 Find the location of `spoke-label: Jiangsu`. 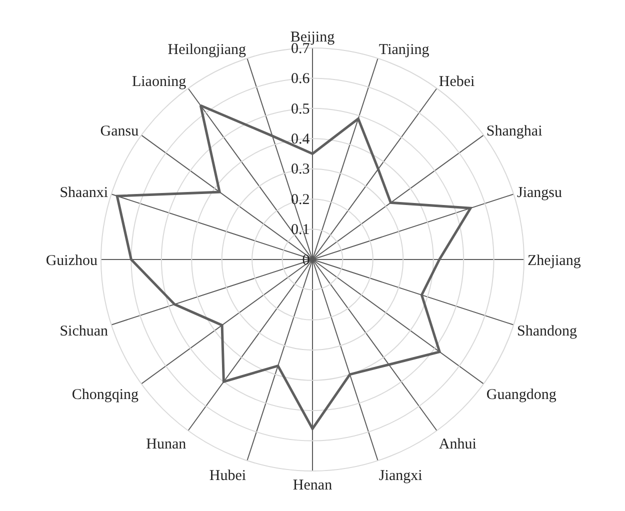

spoke-label: Jiangsu is located at coordinates (539, 193).